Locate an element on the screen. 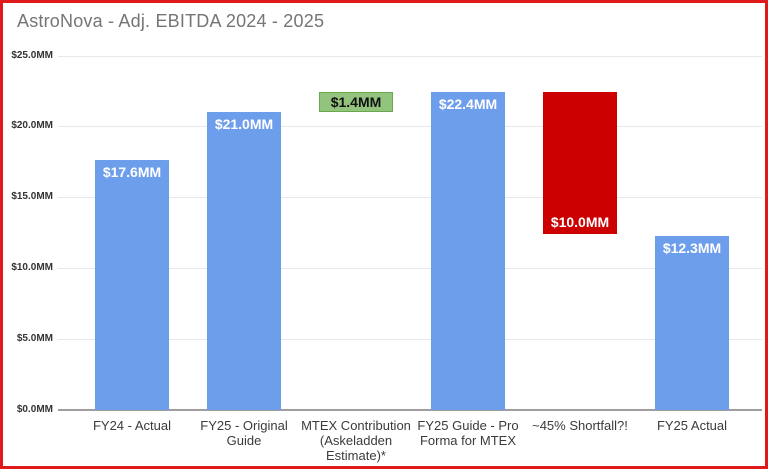  bar-value-label: $1.4MM is located at coordinates (356, 102).